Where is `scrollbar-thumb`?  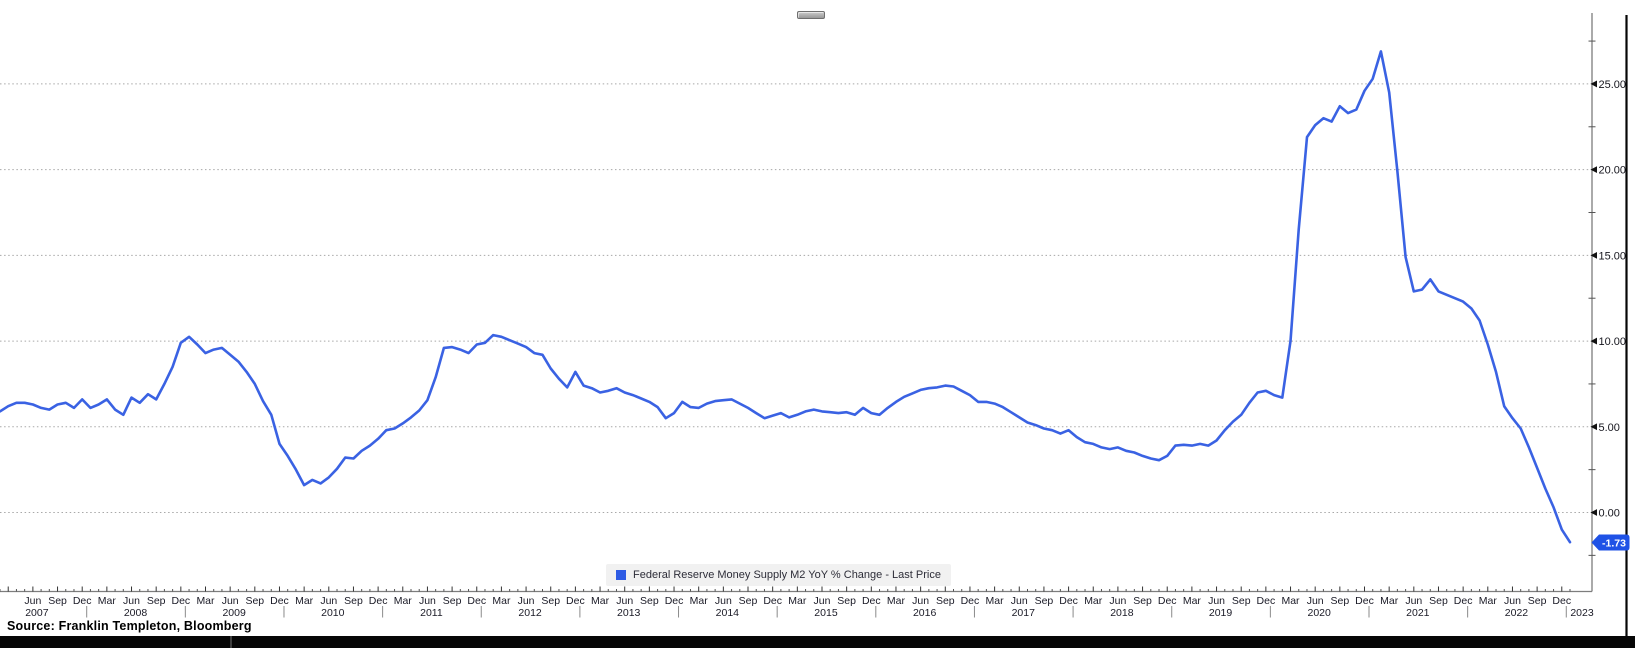
scrollbar-thumb is located at coordinates (811, 15).